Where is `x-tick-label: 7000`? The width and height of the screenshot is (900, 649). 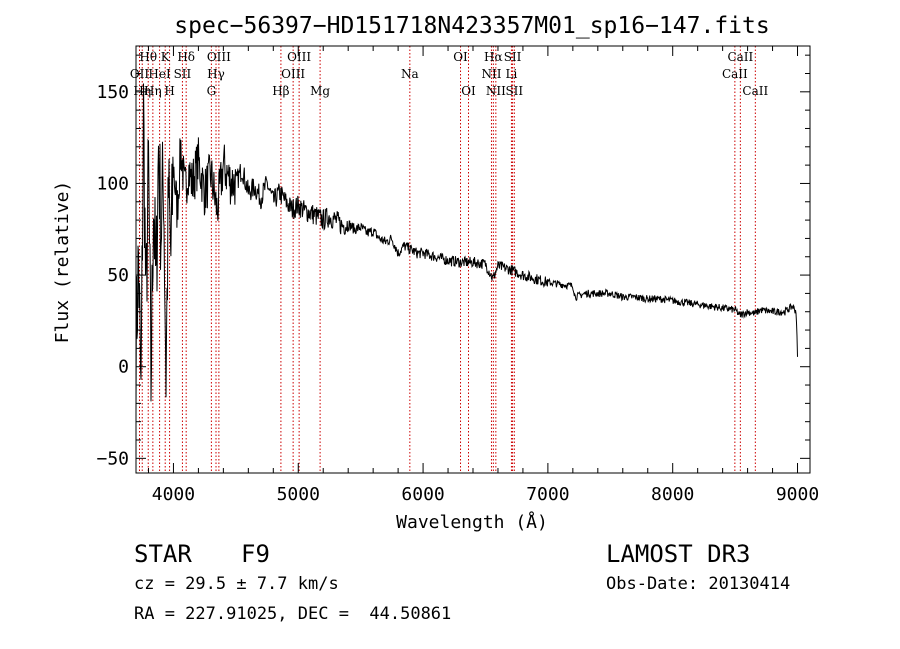 x-tick-label: 7000 is located at coordinates (547, 494).